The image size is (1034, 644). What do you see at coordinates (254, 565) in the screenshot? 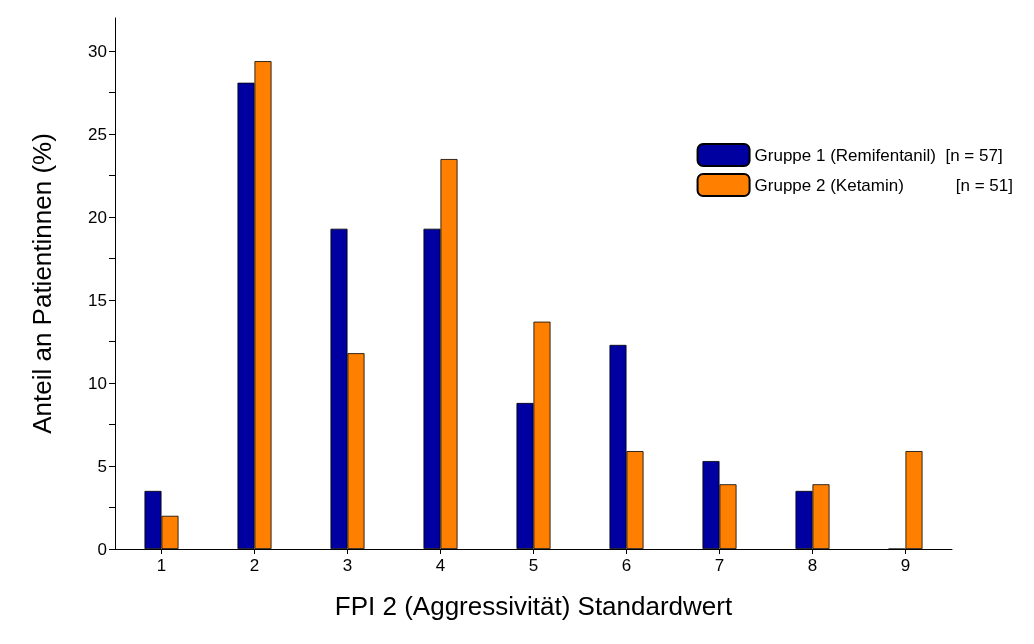
I see `x-tick-label: 2` at bounding box center [254, 565].